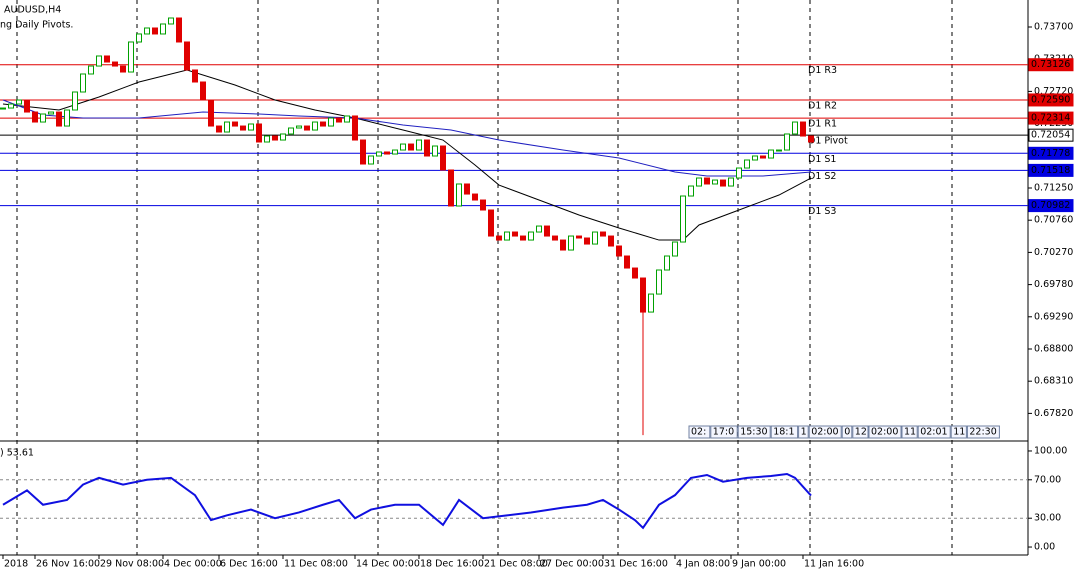  Describe the element at coordinates (1044, 547) in the screenshot. I see `osc-y-tick-label: 0.00` at that location.